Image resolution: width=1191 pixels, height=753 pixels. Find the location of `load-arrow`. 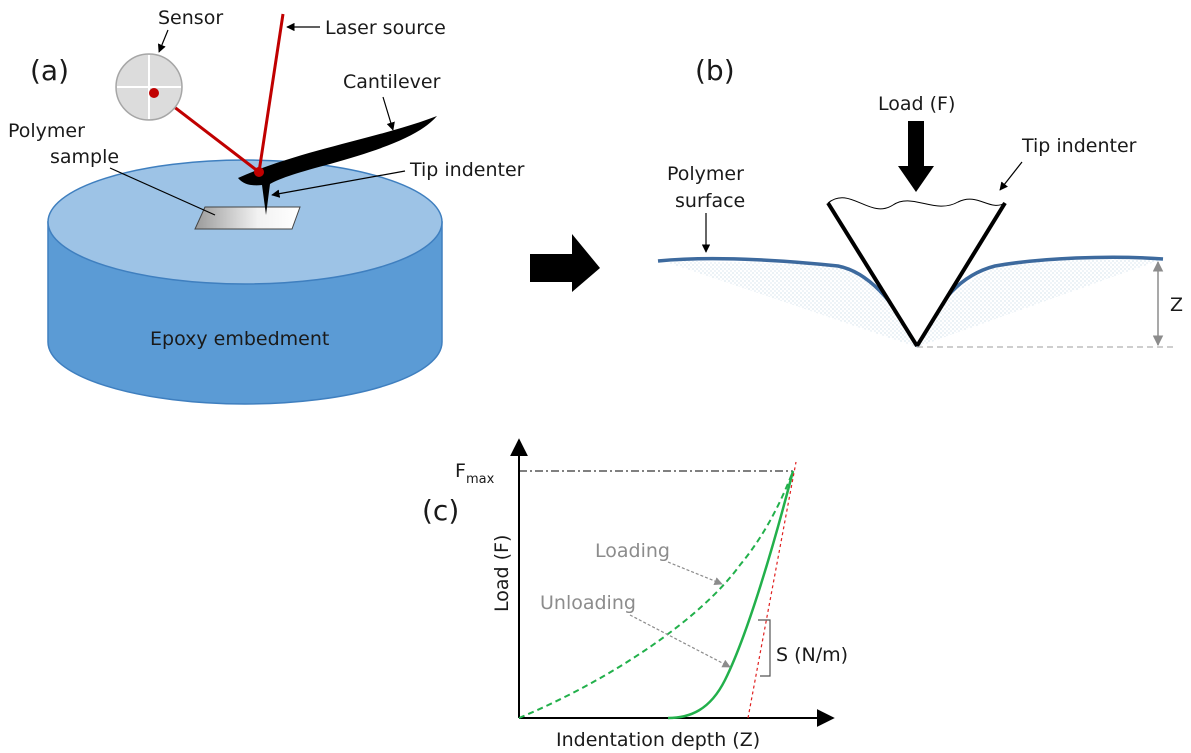

load-arrow is located at coordinates (916, 156).